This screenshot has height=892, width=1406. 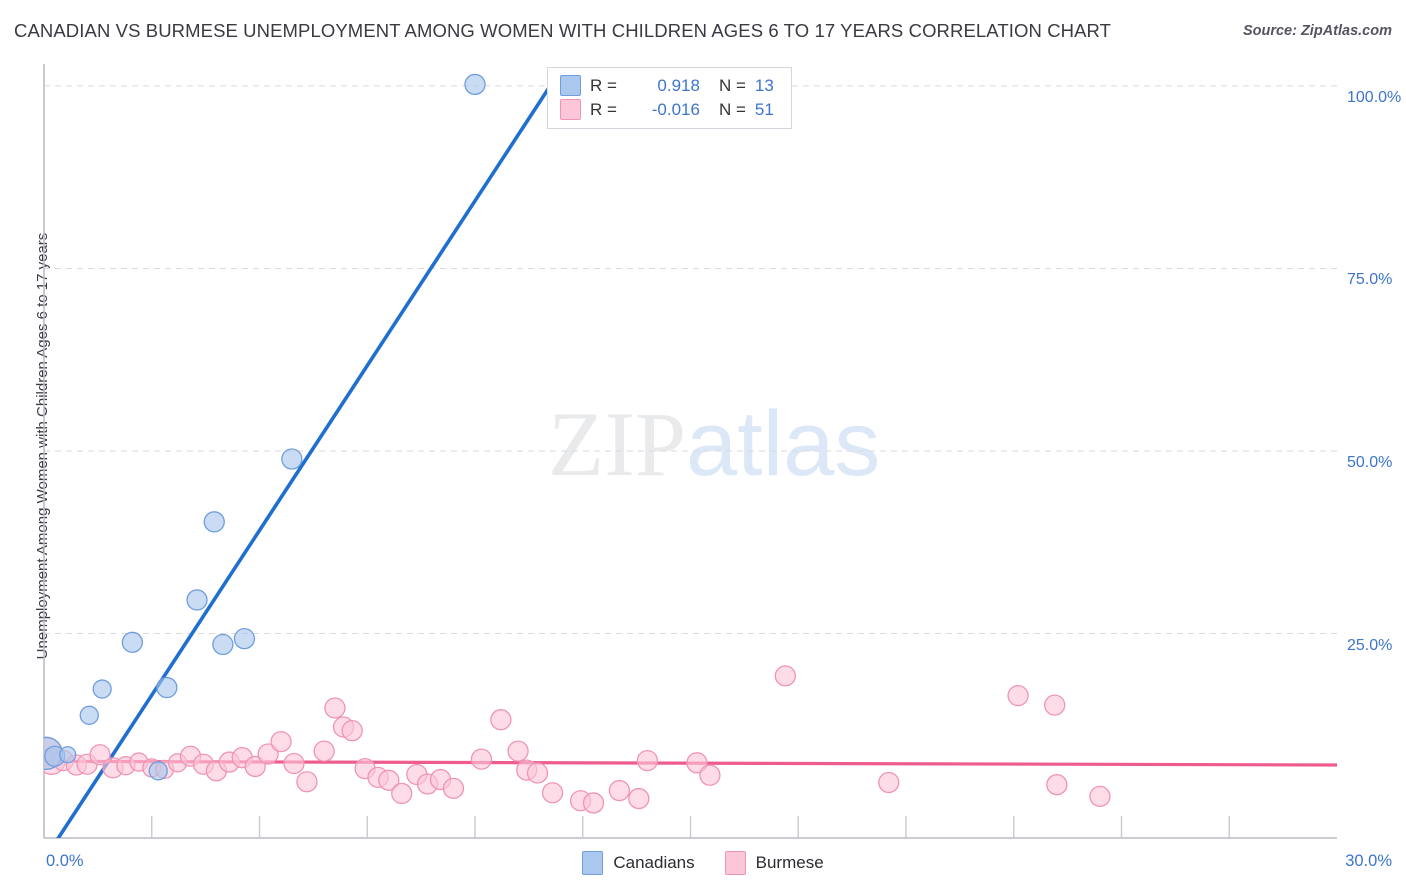 I want to click on correlation-stats-legend: R = 0.918 N = 13 R = -0.016 N = 51, so click(x=669, y=98).